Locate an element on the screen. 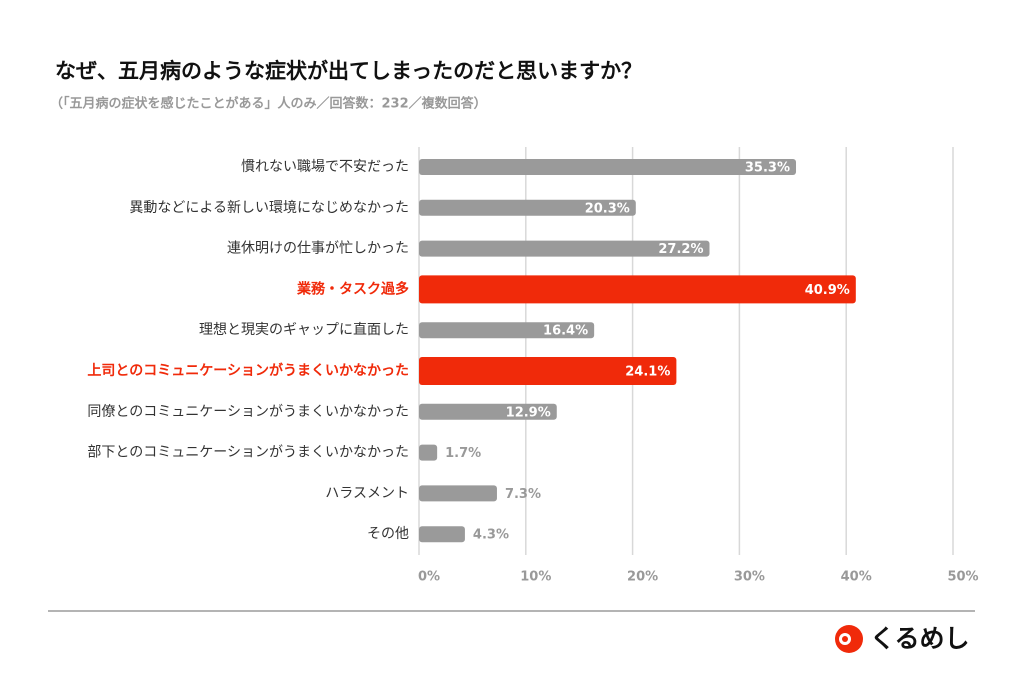  x-tick-label: 0% is located at coordinates (429, 577).